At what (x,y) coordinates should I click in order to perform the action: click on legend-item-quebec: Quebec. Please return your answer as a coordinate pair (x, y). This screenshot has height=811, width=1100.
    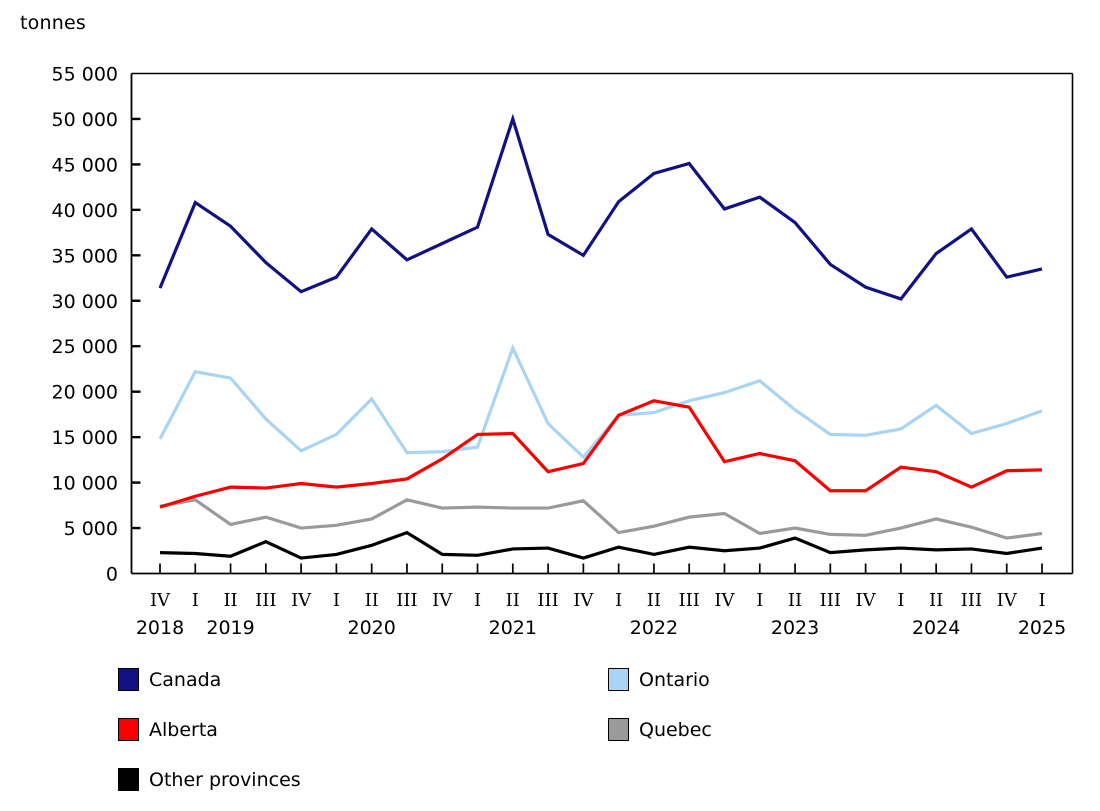
    Looking at the image, I should click on (660, 729).